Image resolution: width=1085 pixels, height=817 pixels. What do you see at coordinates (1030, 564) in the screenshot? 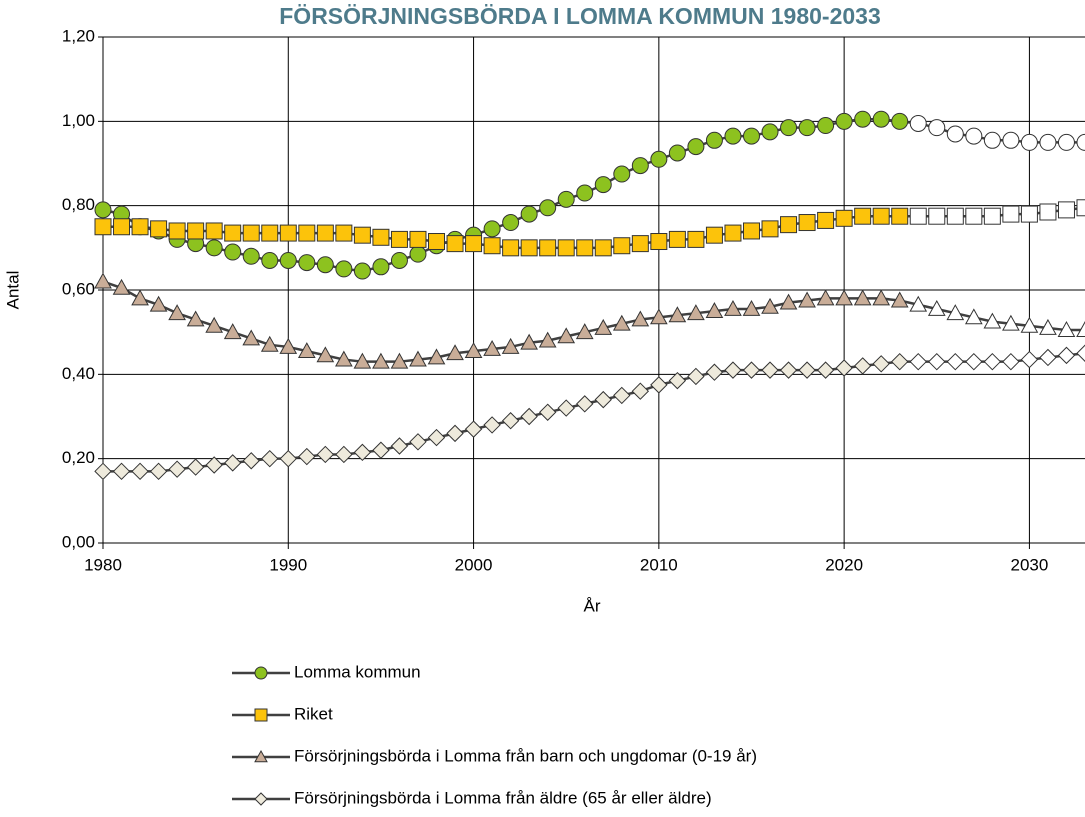
I see `x-tick-label: 2030` at bounding box center [1030, 564].